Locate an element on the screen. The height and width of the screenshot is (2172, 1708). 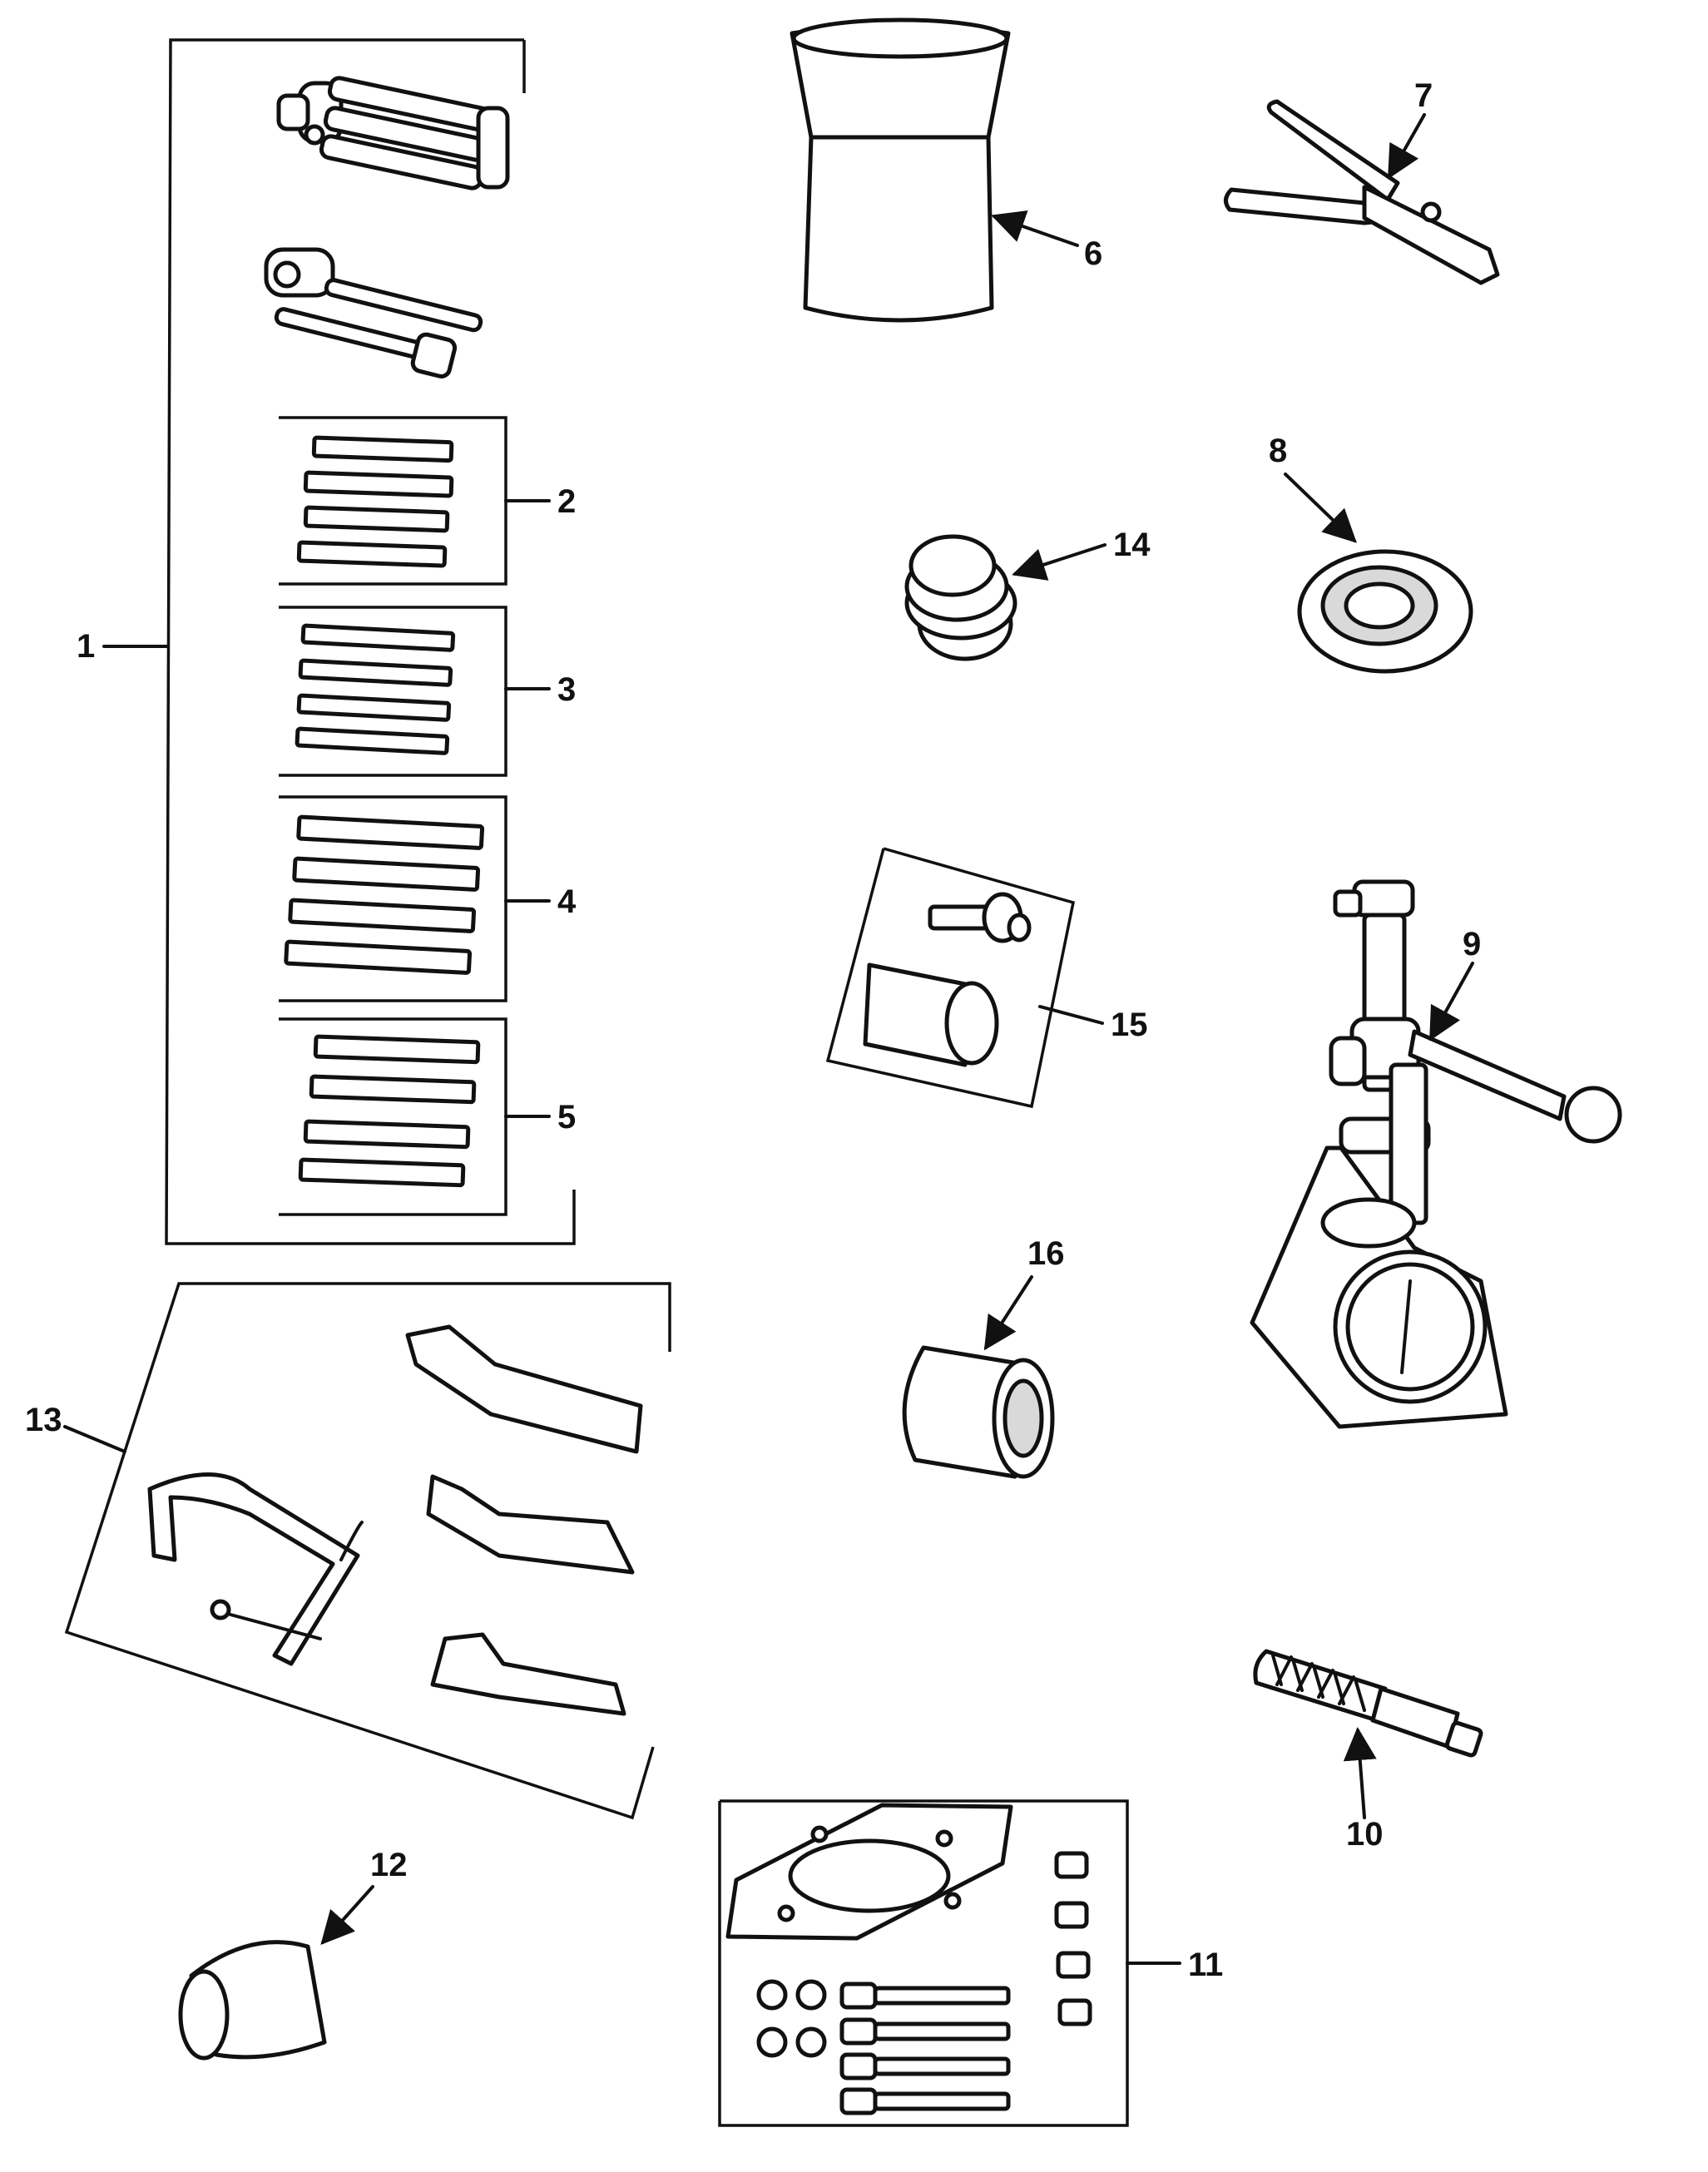
svg-text: 14 is located at coordinates (1132, 545).